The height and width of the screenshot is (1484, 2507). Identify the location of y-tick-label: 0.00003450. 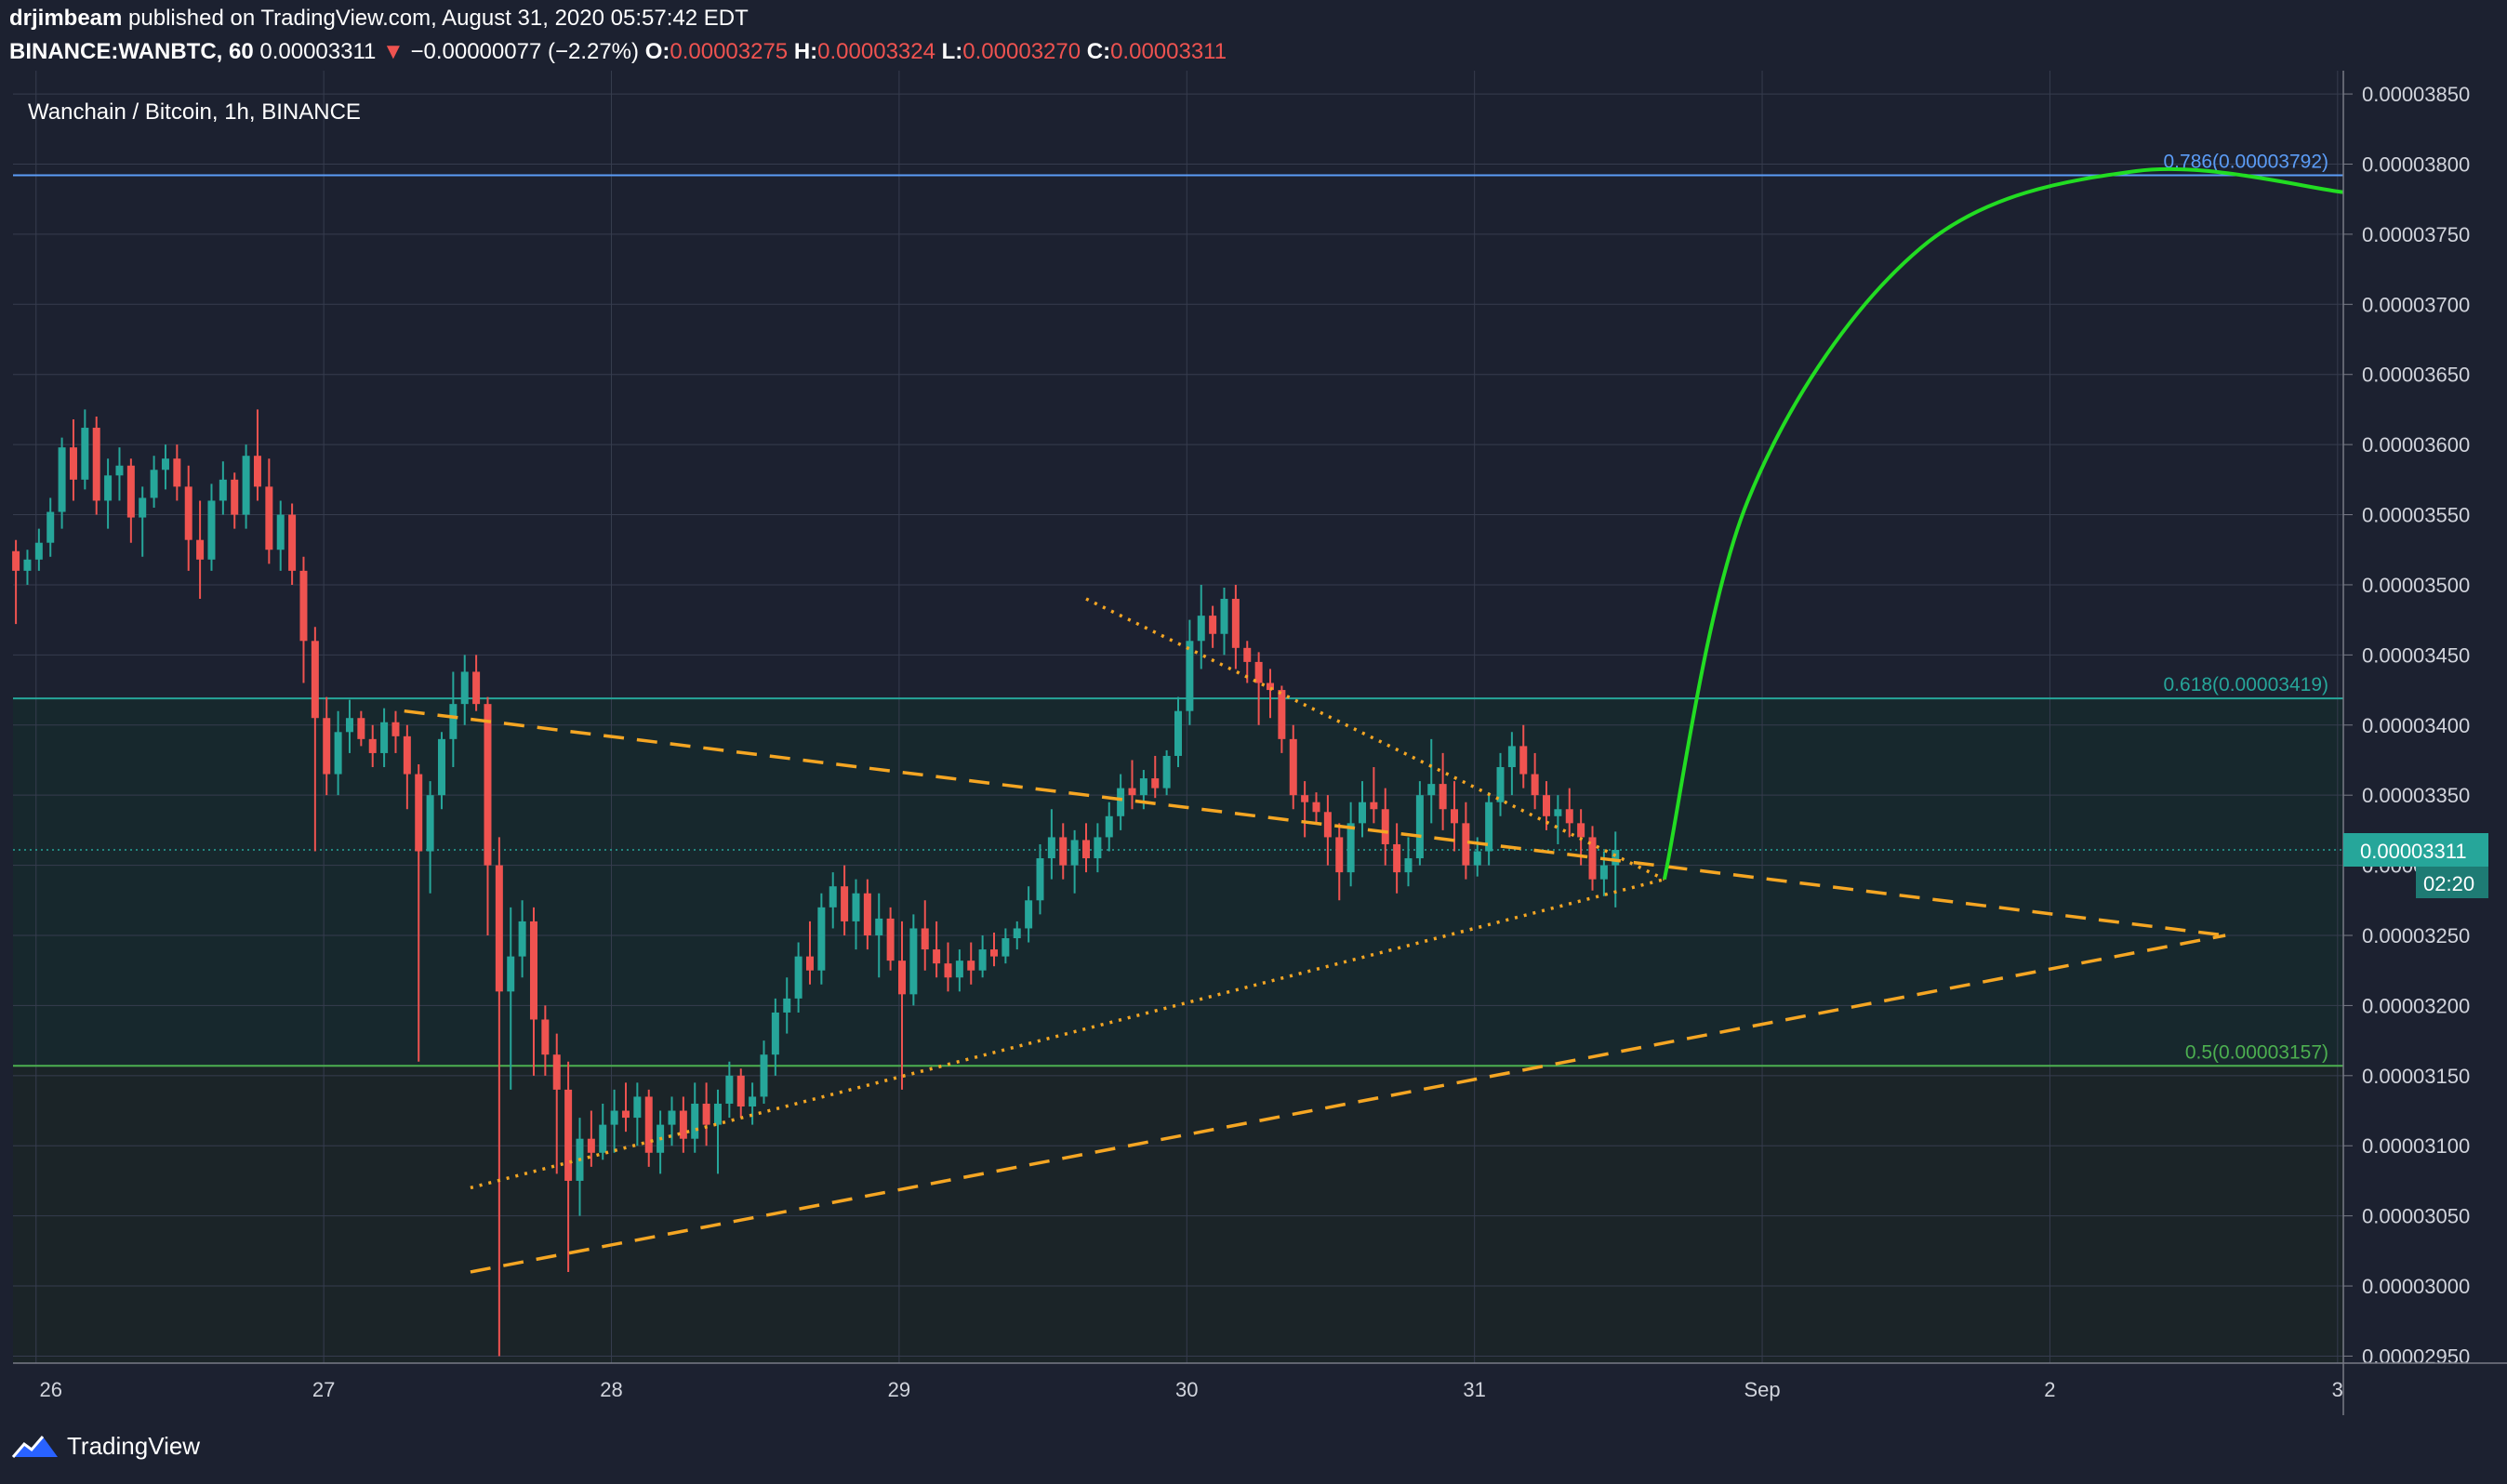
(2416, 655).